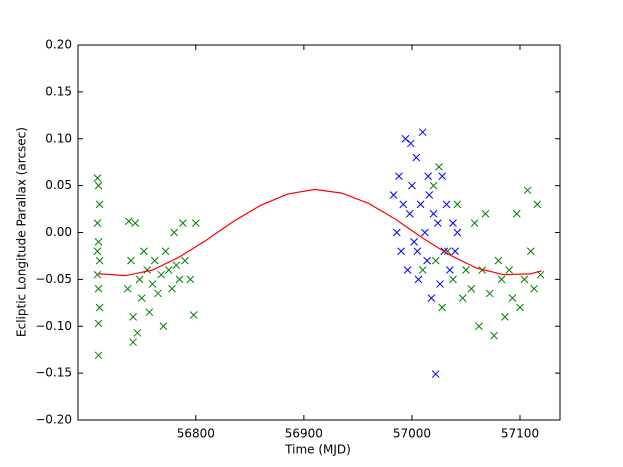 The image size is (623, 467). I want to click on x-tick-label: 57100, so click(520, 434).